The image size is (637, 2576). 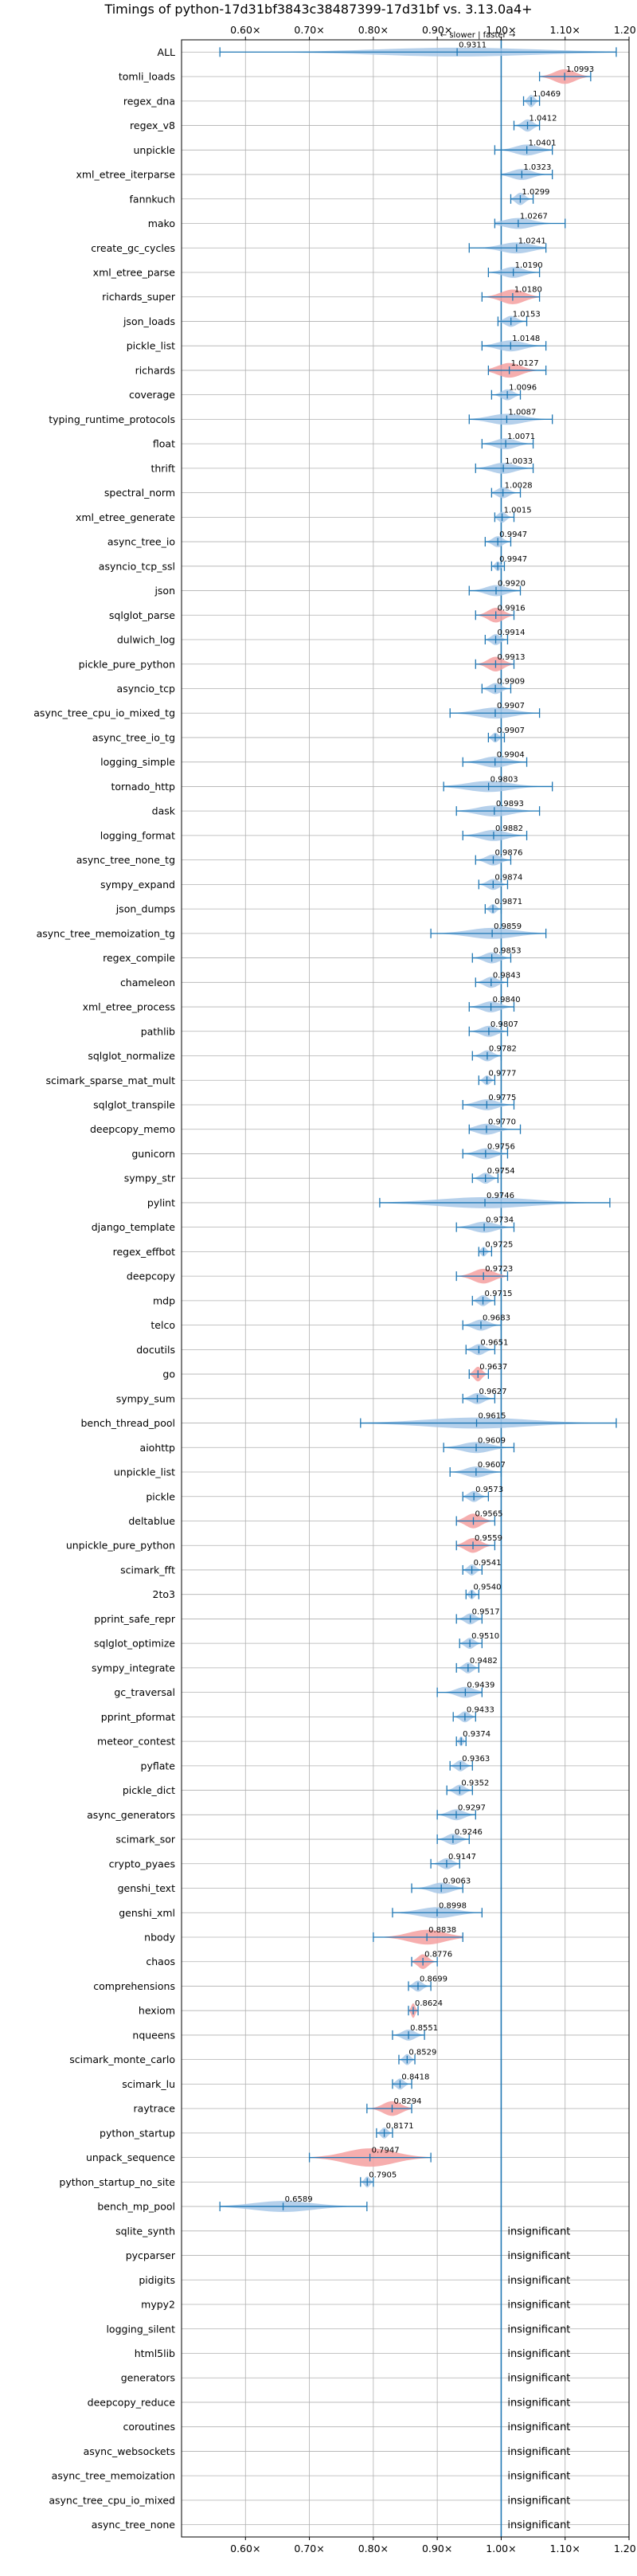 I want to click on value-label-45: 0.9756, so click(x=501, y=1146).